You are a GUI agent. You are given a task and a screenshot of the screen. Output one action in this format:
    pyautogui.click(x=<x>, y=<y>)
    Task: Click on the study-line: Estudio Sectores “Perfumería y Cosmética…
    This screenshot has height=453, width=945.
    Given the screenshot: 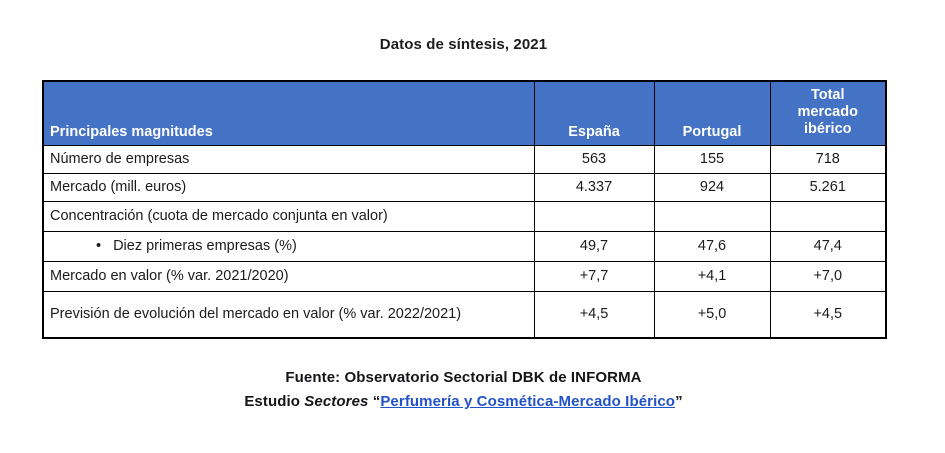 What is the action you would take?
    pyautogui.click(x=463, y=402)
    